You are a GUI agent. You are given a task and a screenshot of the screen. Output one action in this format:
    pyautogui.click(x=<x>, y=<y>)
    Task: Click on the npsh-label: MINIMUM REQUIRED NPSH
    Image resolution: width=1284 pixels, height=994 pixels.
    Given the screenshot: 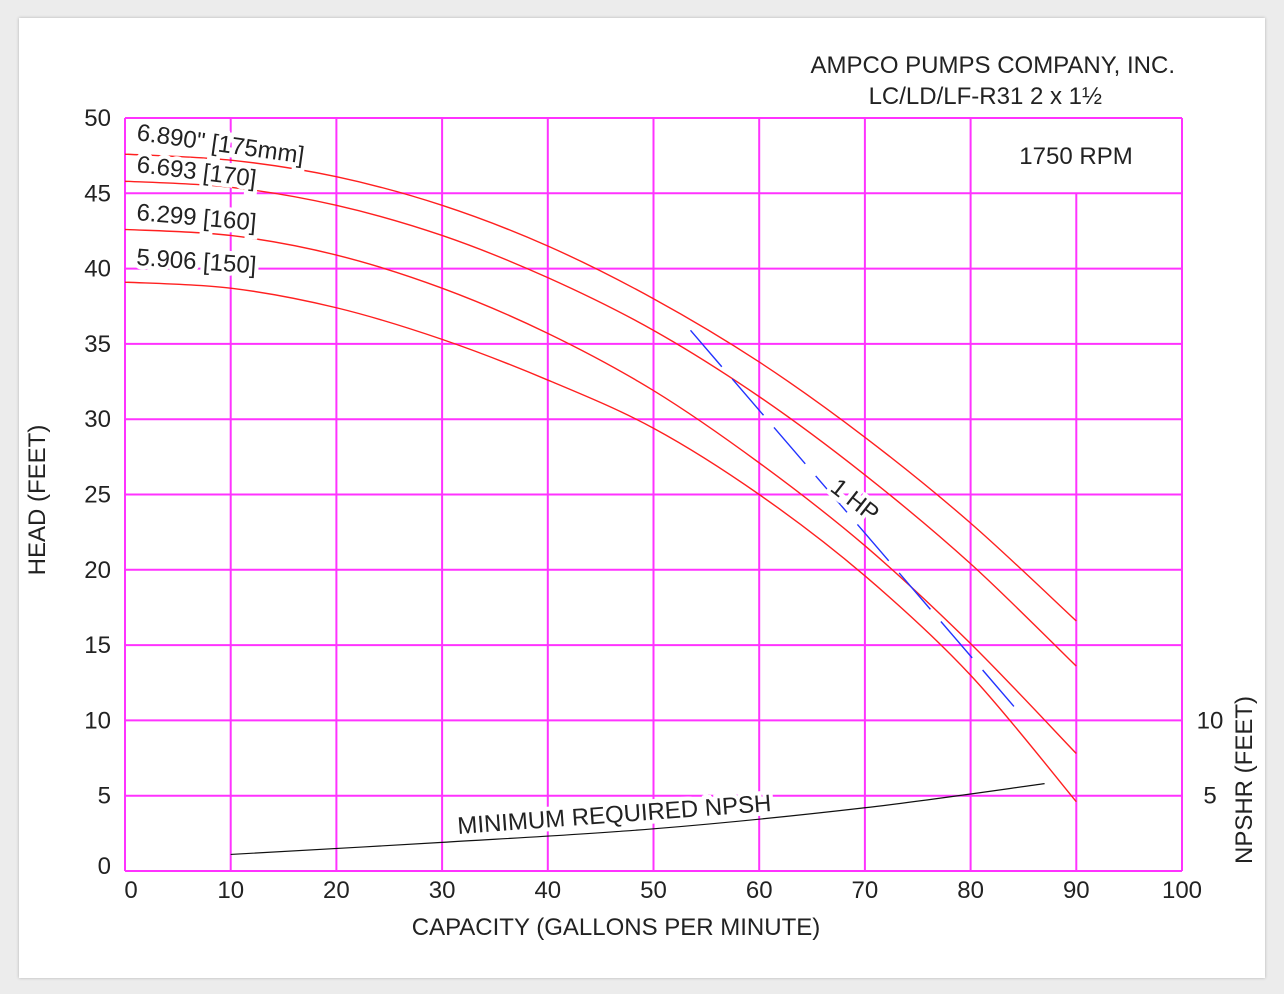 What is the action you would take?
    pyautogui.click(x=614, y=815)
    